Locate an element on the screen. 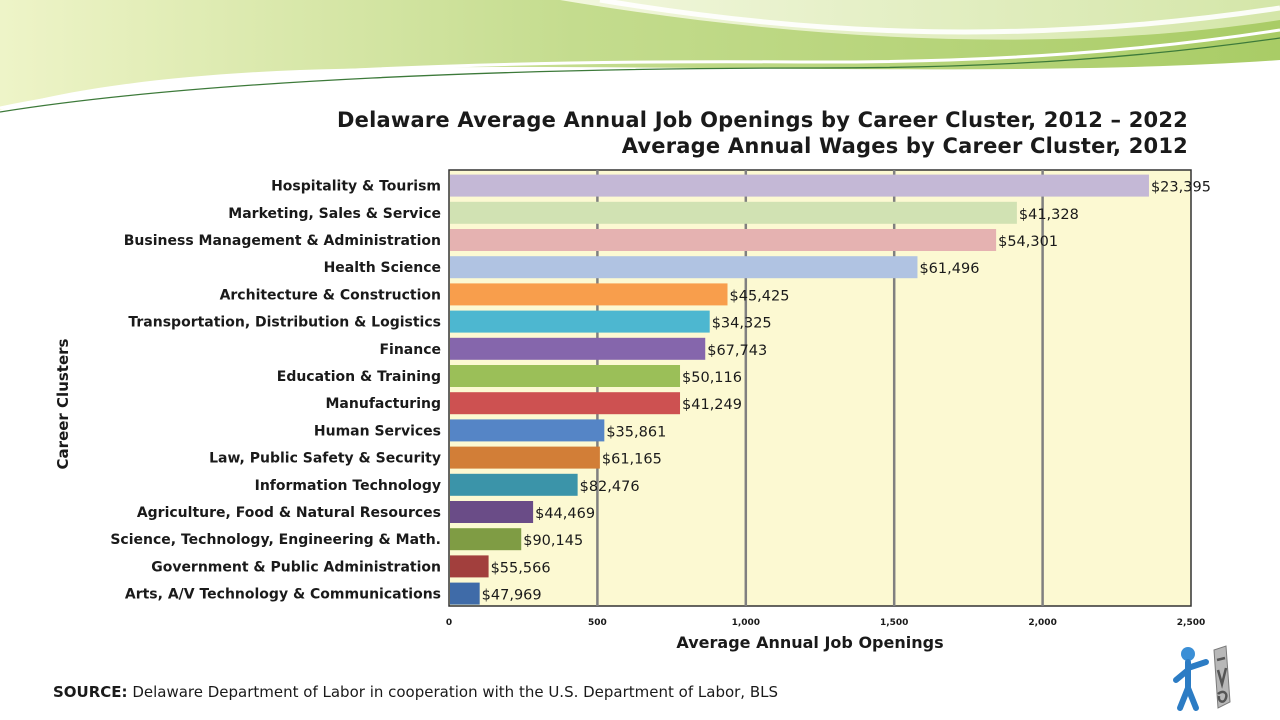 Image resolution: width=1280 pixels, height=720 pixels. wage-label: $54,301 is located at coordinates (1028, 242).